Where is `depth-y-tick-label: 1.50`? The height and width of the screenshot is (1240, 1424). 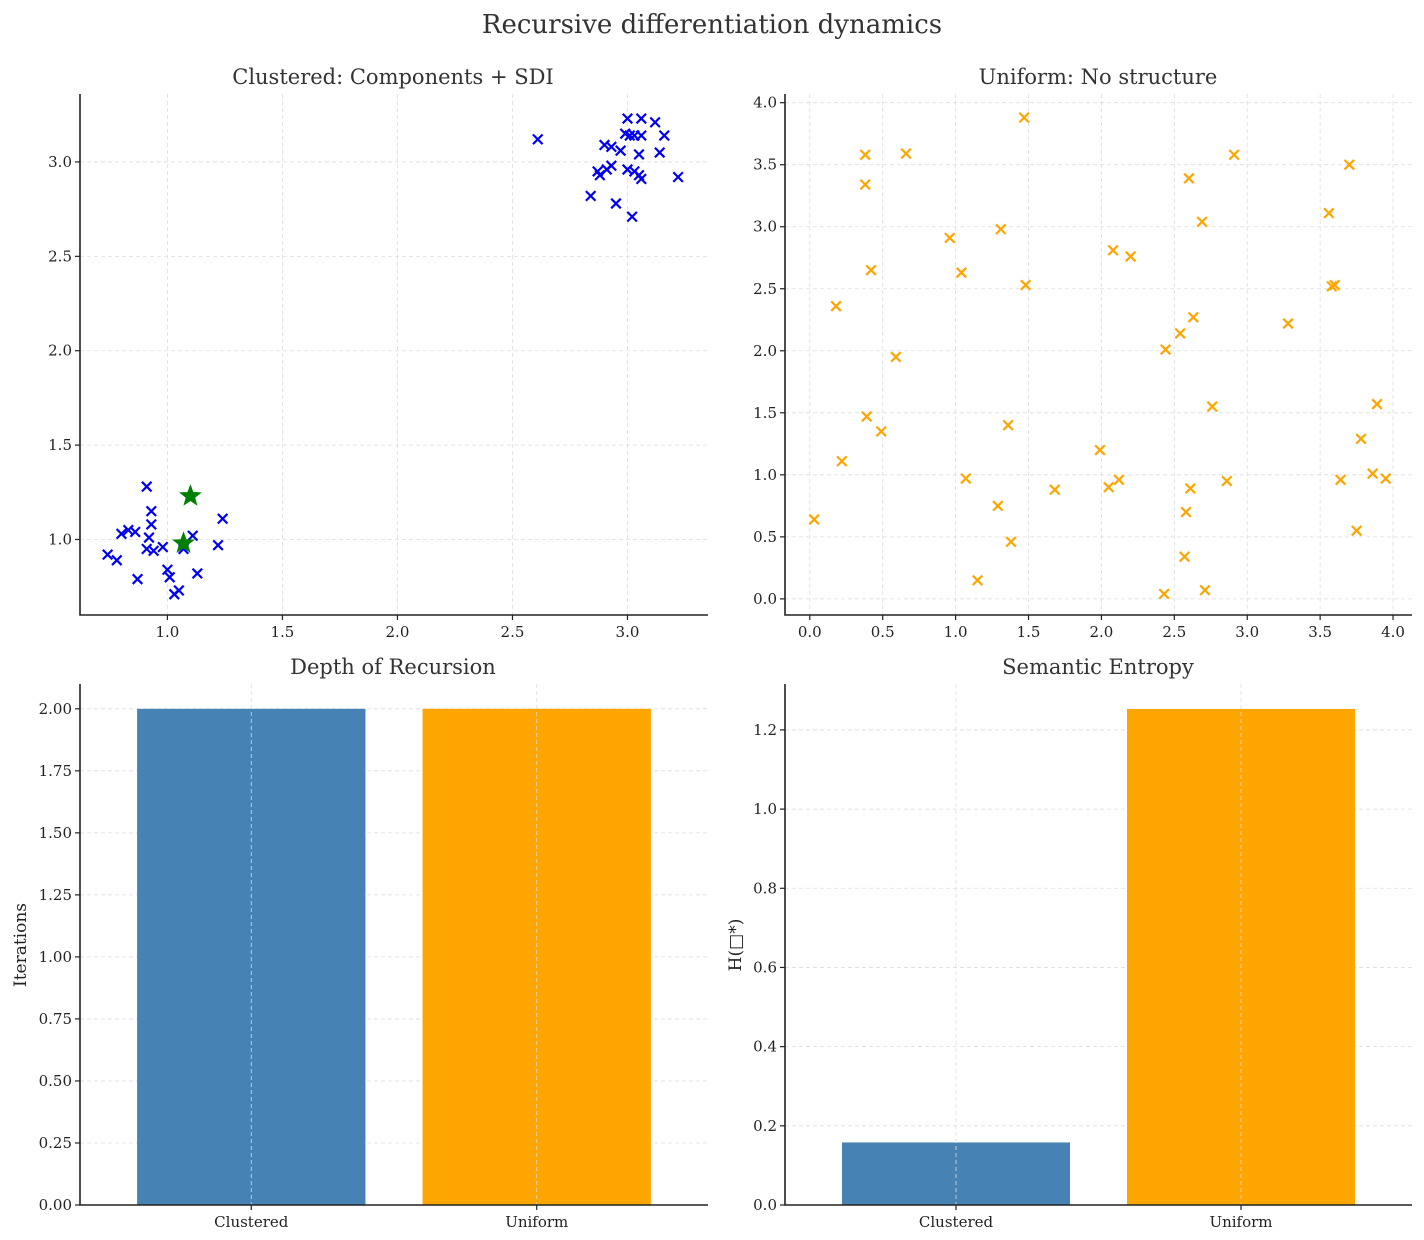 depth-y-tick-label: 1.50 is located at coordinates (55, 833).